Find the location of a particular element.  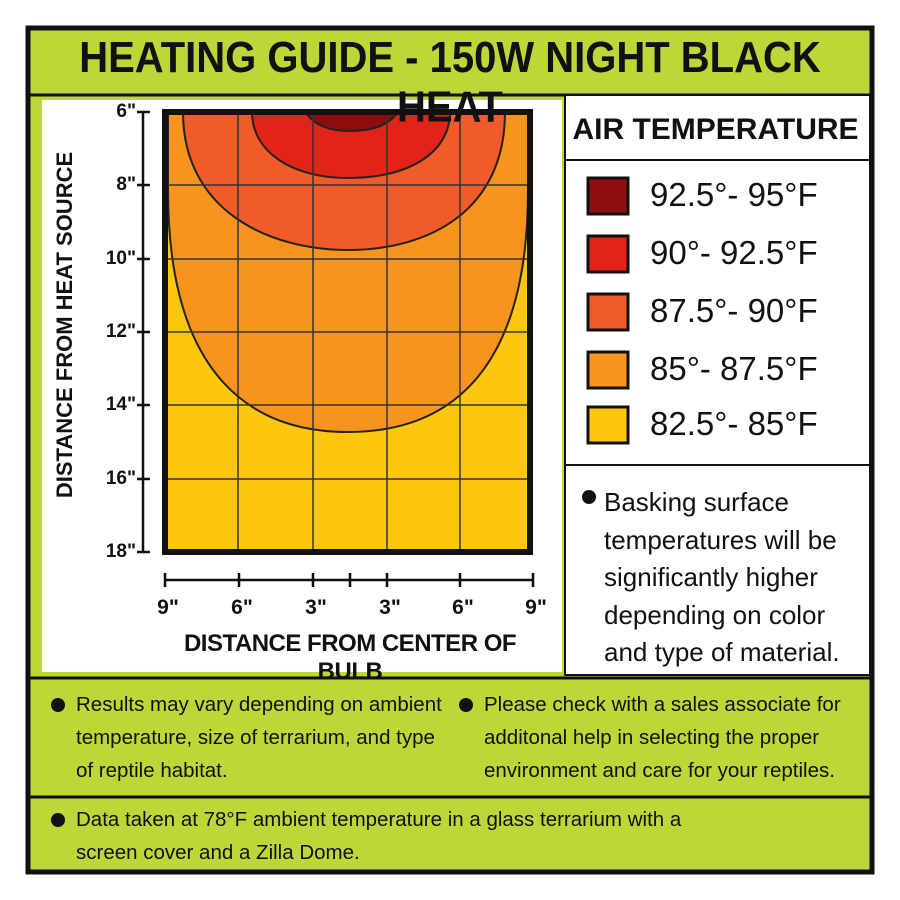

y-tick-label: 6" is located at coordinates (126, 111).